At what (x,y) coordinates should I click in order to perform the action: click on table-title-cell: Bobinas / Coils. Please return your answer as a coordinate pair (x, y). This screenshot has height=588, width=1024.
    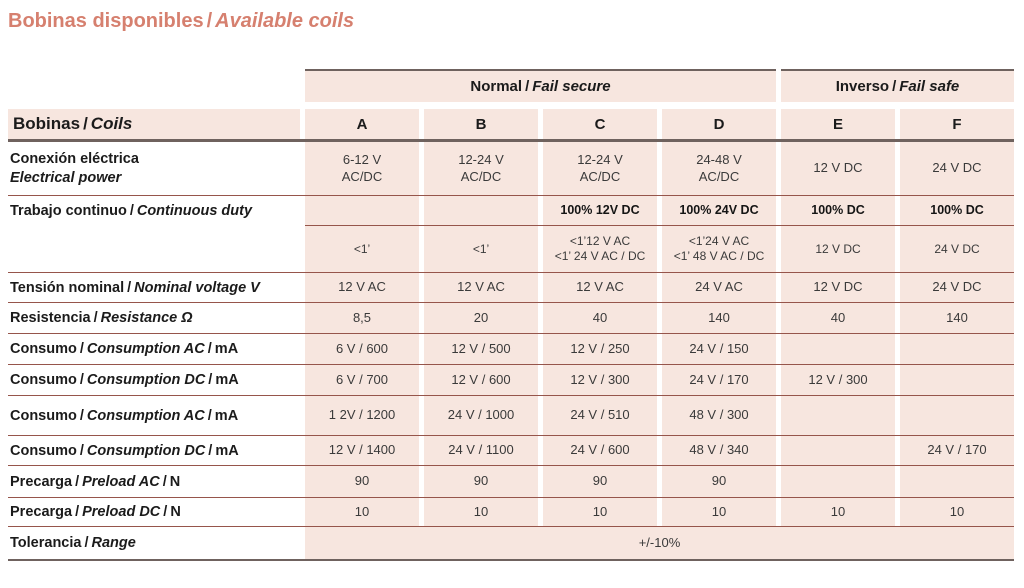
    Looking at the image, I should click on (154, 124).